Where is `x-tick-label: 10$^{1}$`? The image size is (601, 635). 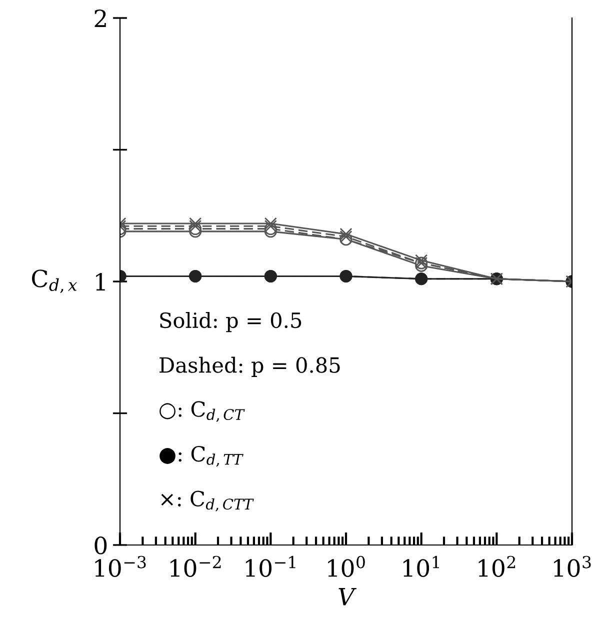 x-tick-label: 10$^{1}$ is located at coordinates (421, 566).